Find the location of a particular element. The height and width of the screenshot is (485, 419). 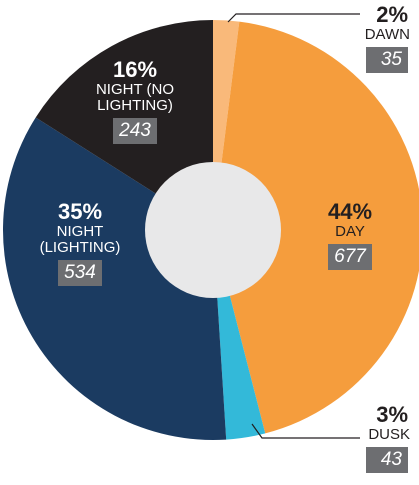

slice-label: 2% DAWN 35 is located at coordinates (370, 37).